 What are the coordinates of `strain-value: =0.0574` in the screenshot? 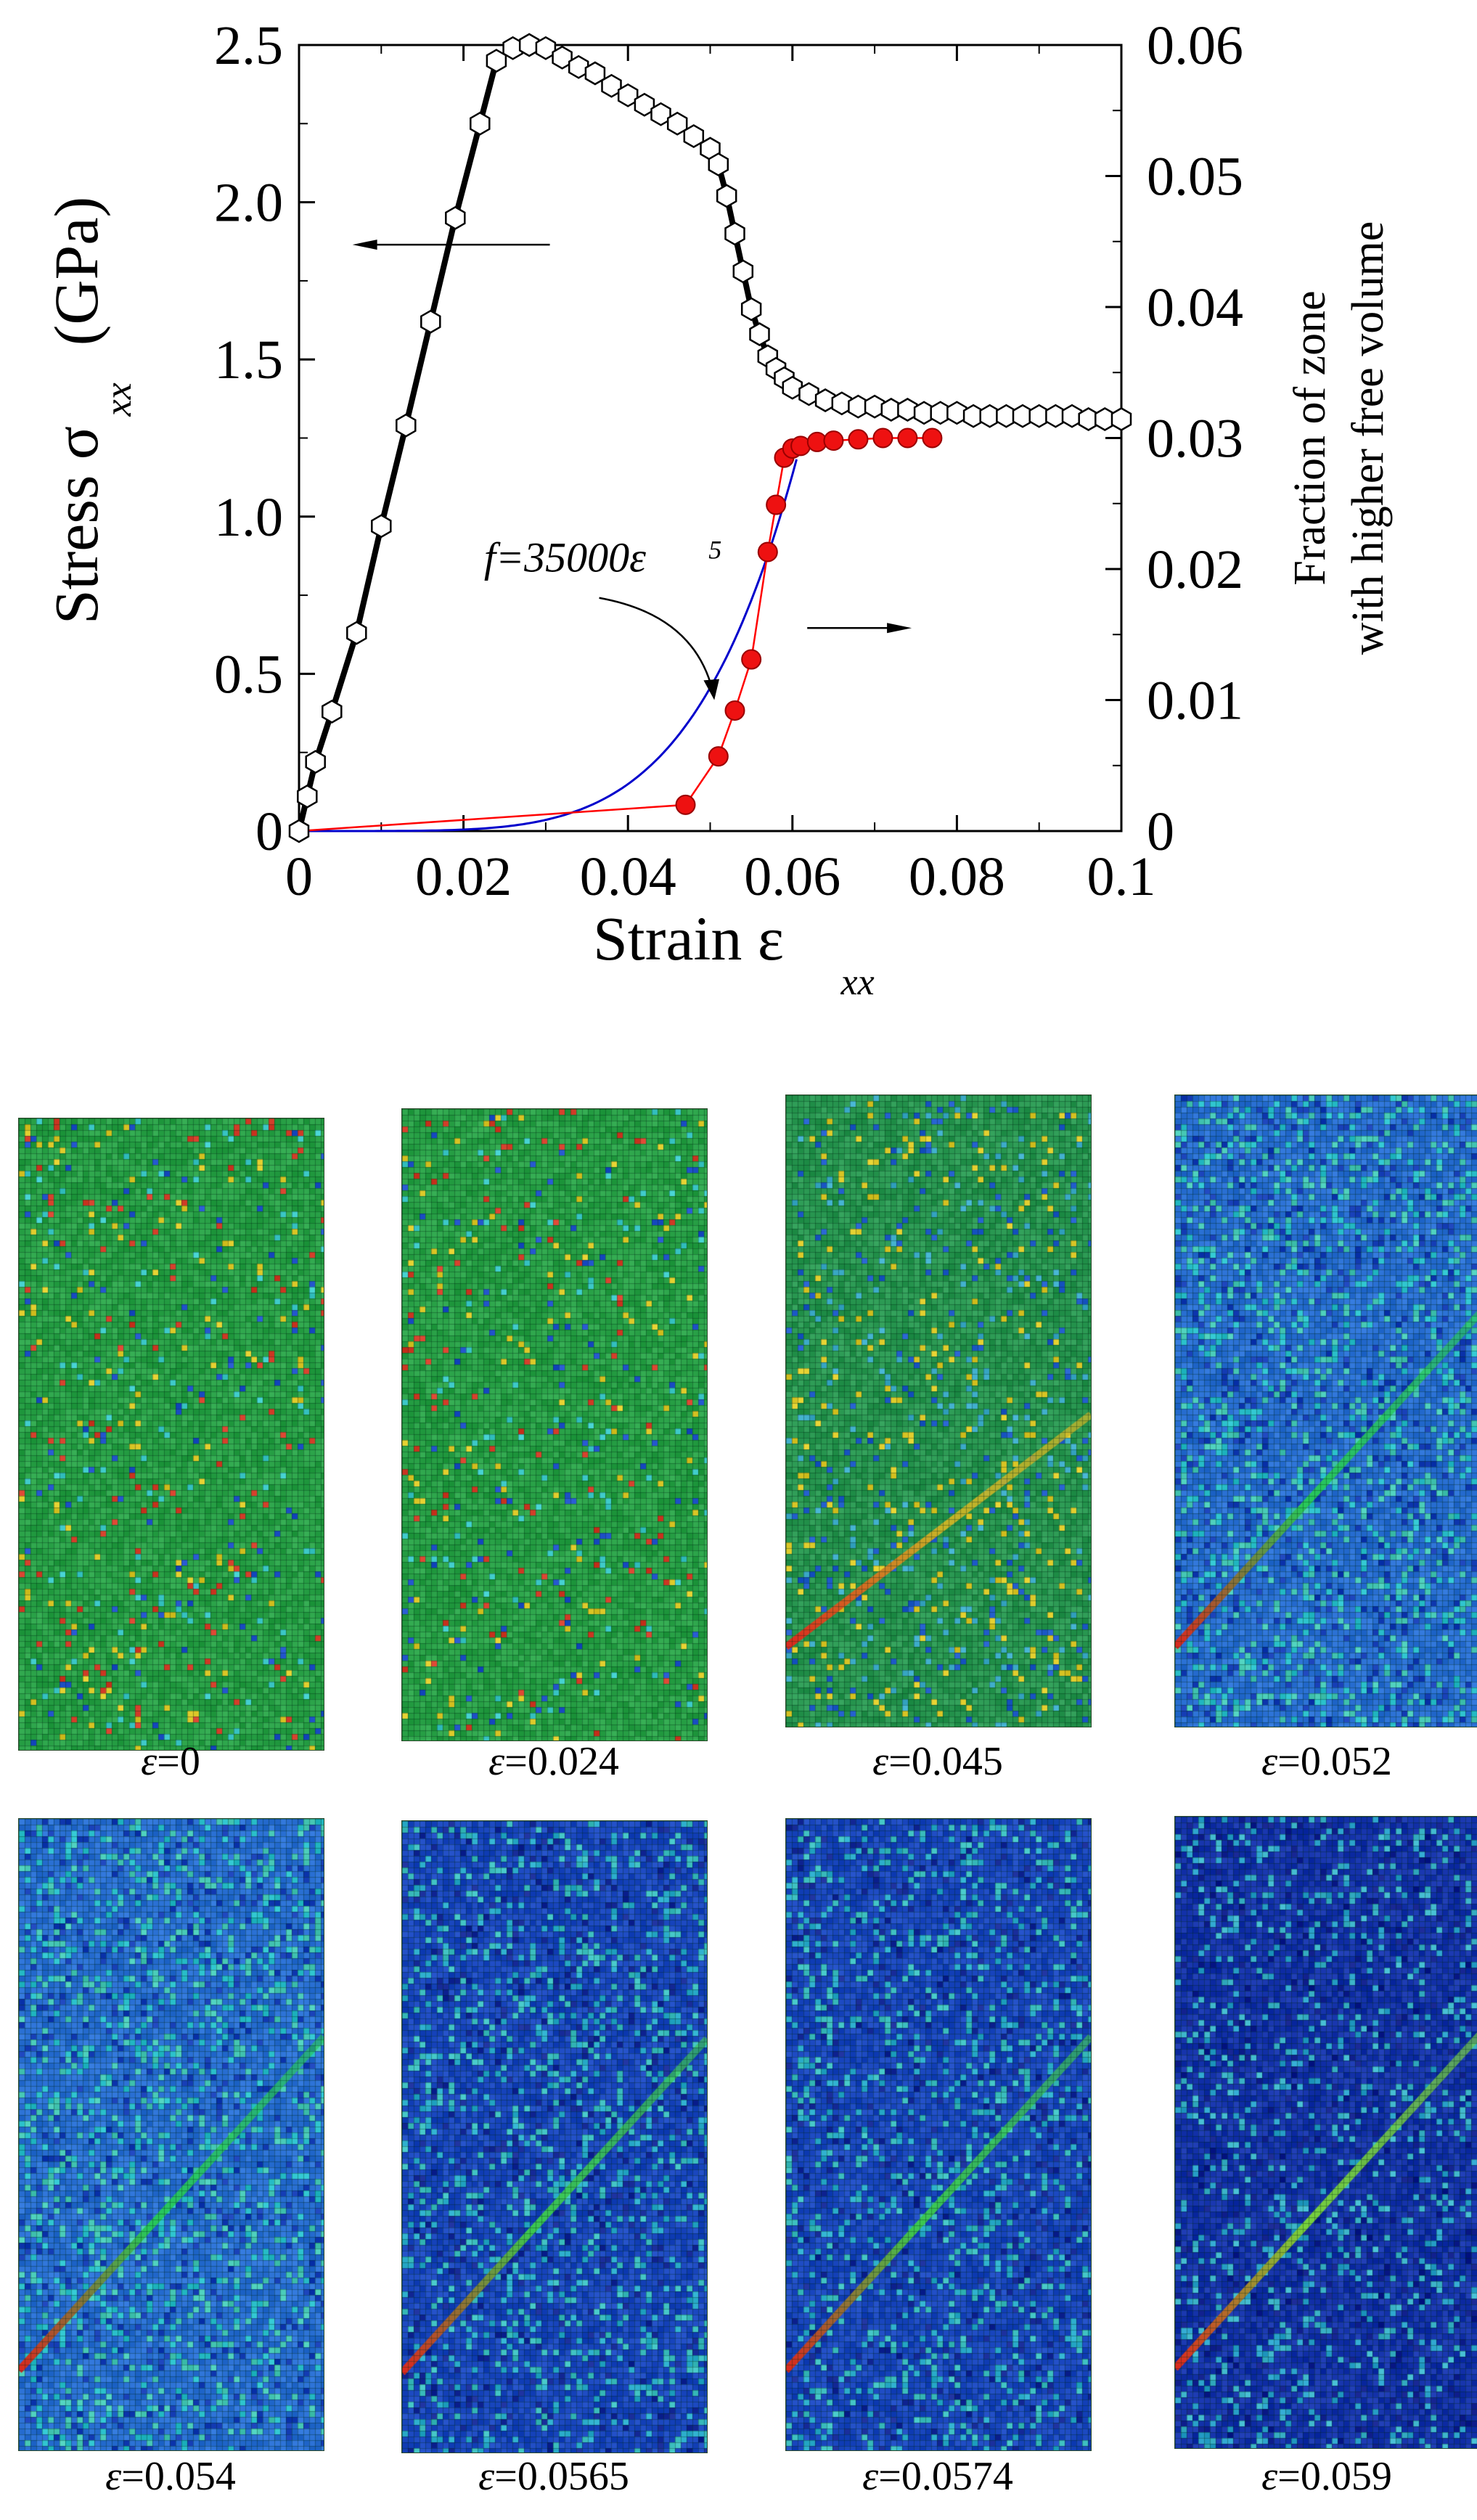 It's located at (945, 2476).